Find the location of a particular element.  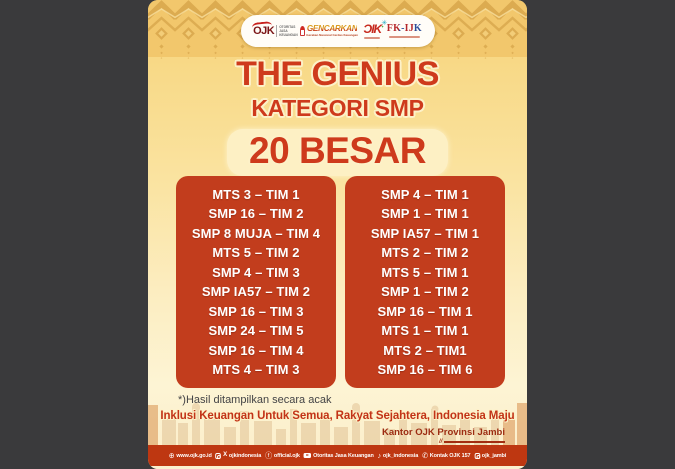

page-title: THE GENIUS is located at coordinates (337, 74).